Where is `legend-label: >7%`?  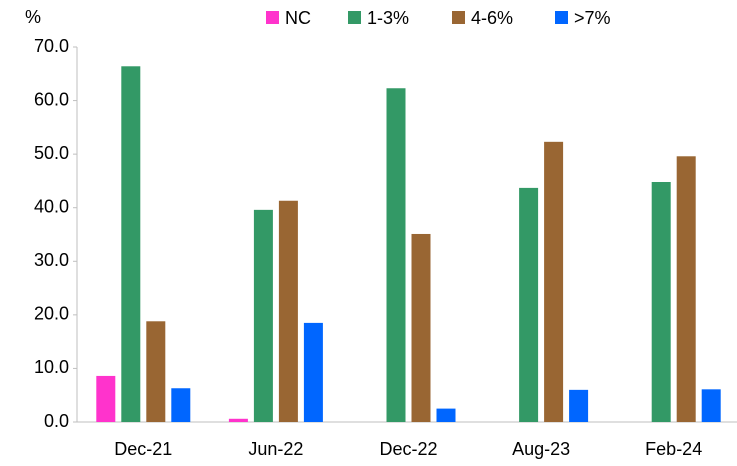
legend-label: >7% is located at coordinates (592, 18).